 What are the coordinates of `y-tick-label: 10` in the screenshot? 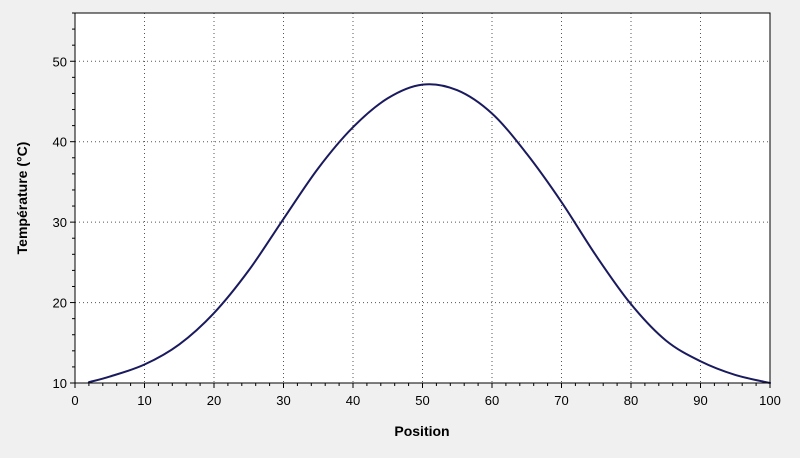 It's located at (60, 383).